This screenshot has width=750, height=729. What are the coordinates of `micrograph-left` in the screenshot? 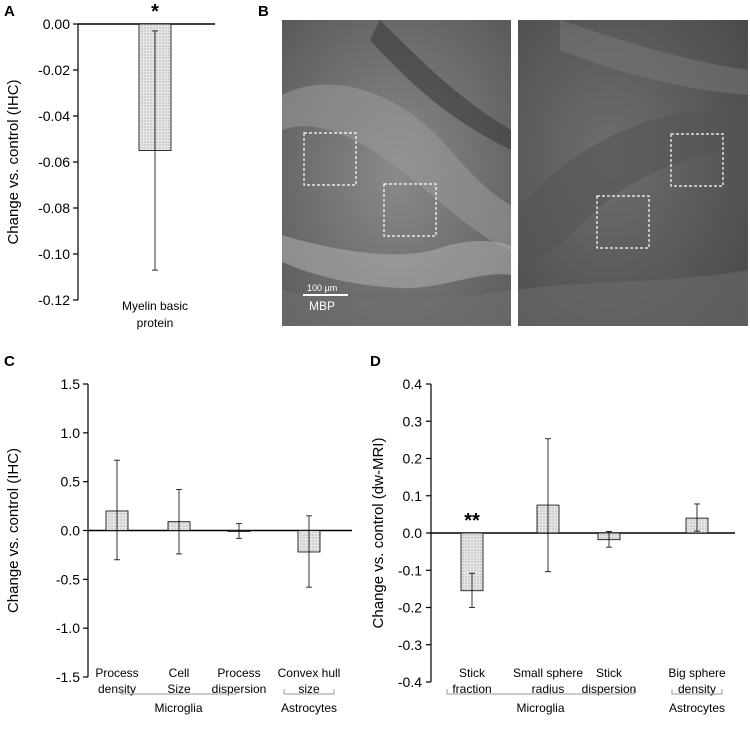 It's located at (396, 173).